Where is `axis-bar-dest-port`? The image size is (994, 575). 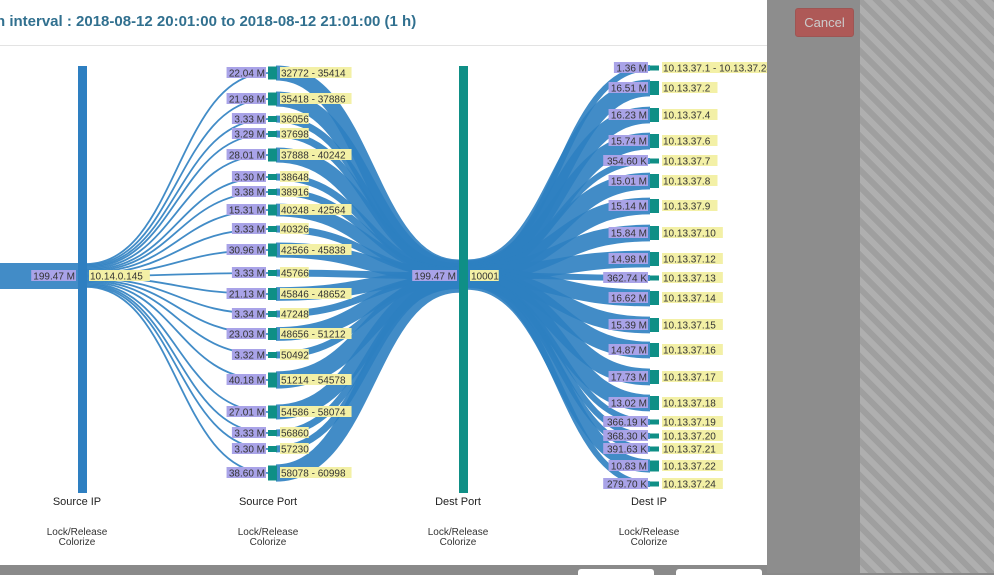
axis-bar-dest-port is located at coordinates (463, 279).